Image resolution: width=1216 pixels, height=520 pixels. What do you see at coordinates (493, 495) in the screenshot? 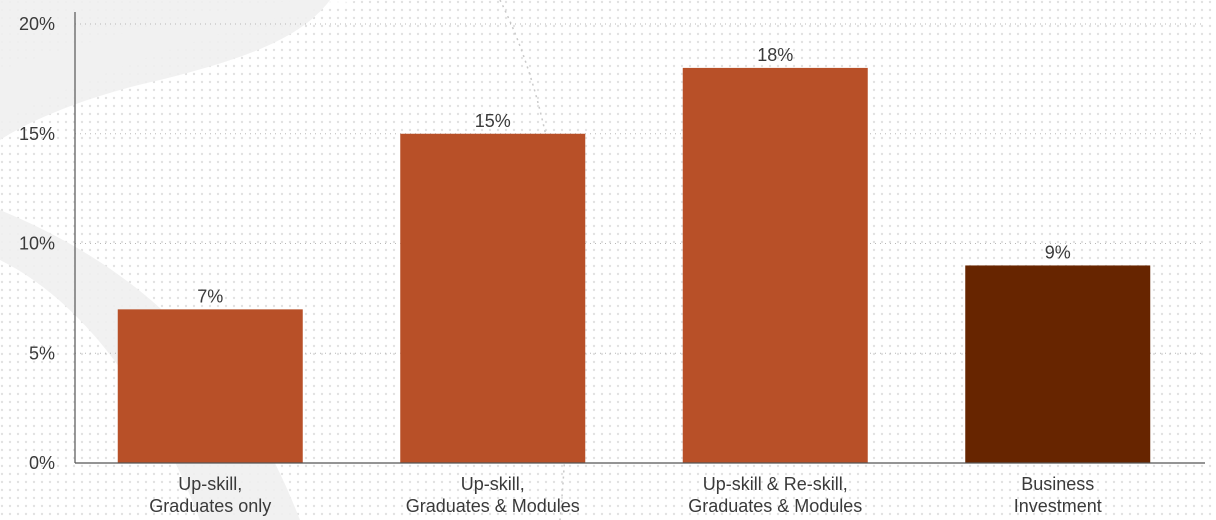
I see `x-category-label: Up-skill, Graduates & Modules` at bounding box center [493, 495].